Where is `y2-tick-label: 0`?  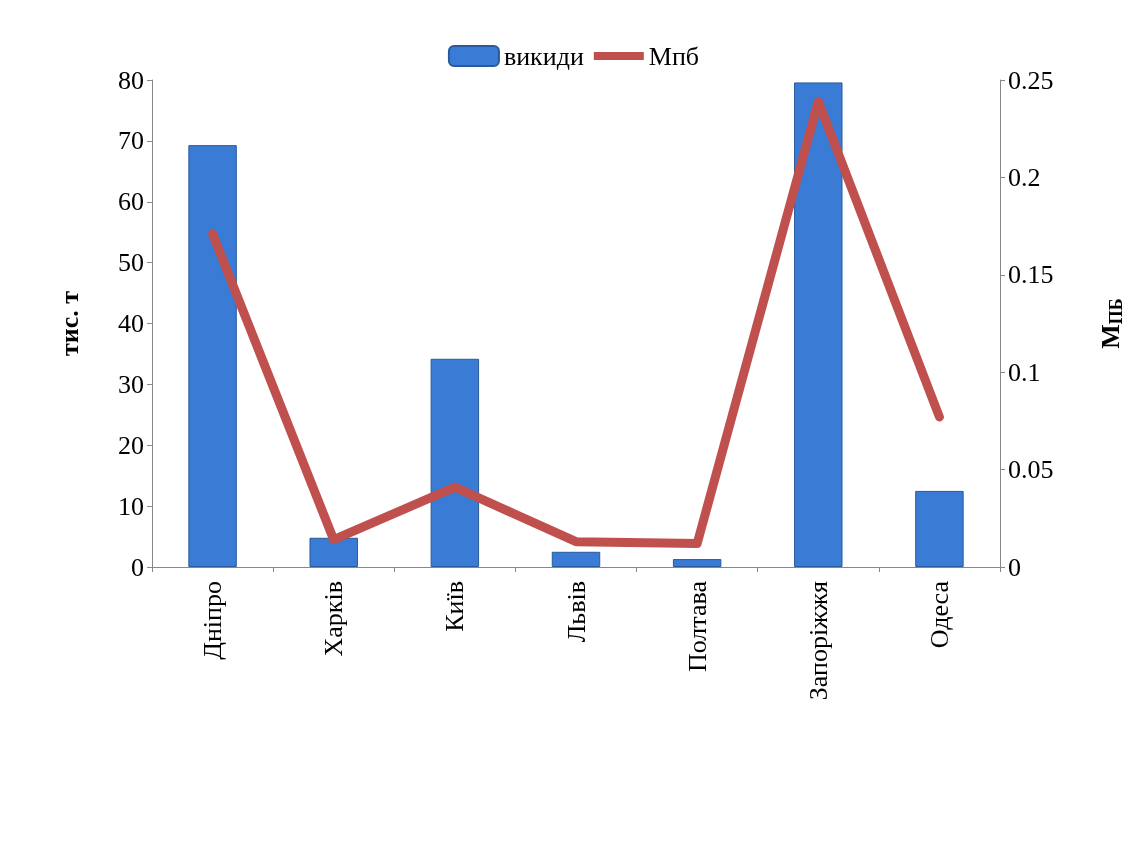
y2-tick-label: 0 is located at coordinates (1014, 567).